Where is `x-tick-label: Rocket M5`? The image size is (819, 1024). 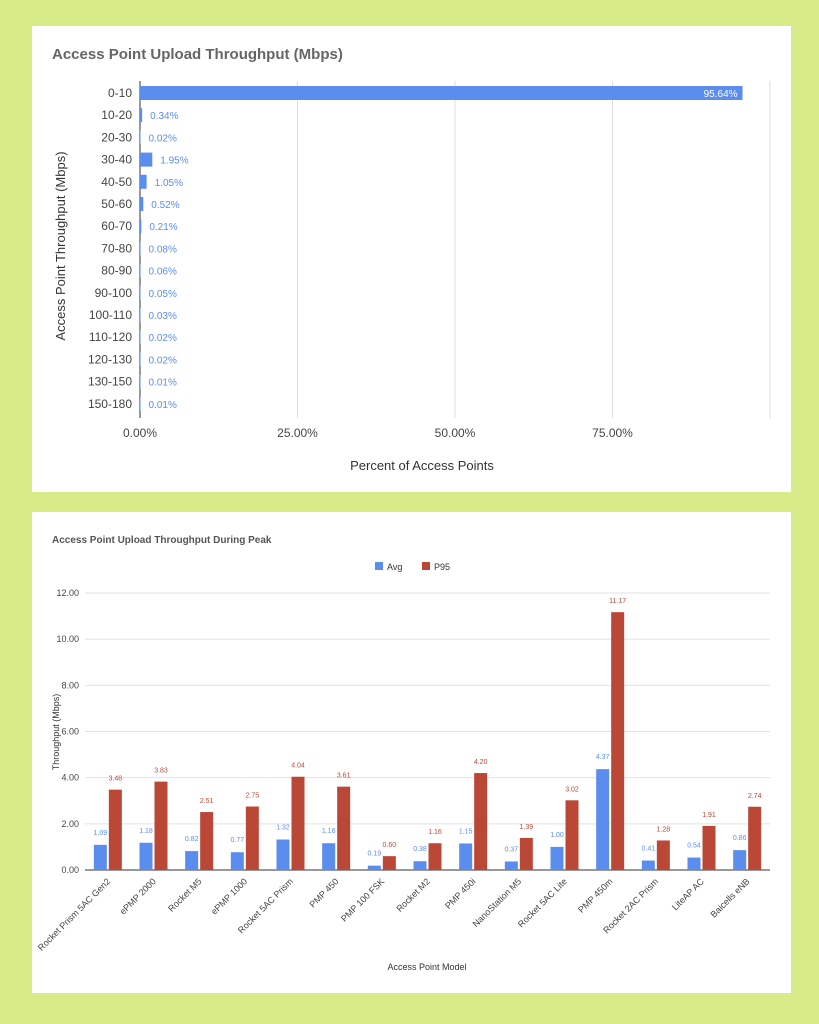 x-tick-label: Rocket M5 is located at coordinates (184, 894).